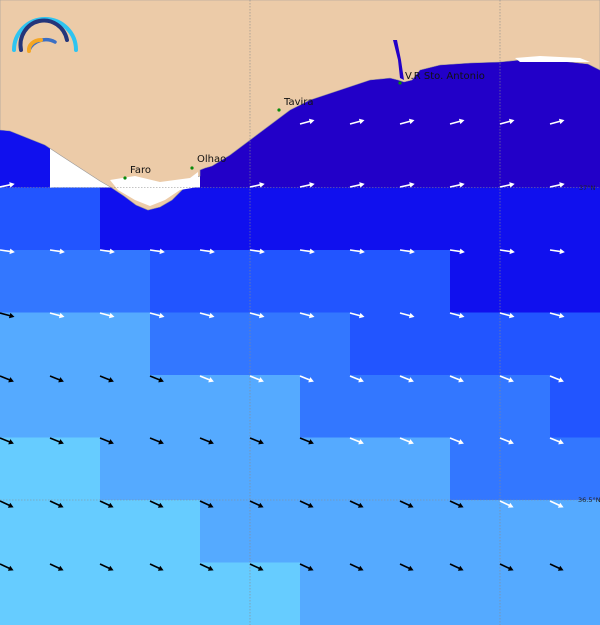 This screenshot has width=600, height=625. Describe the element at coordinates (154, 189) in the screenshot. I see `ria-formosa-lagoon` at that location.